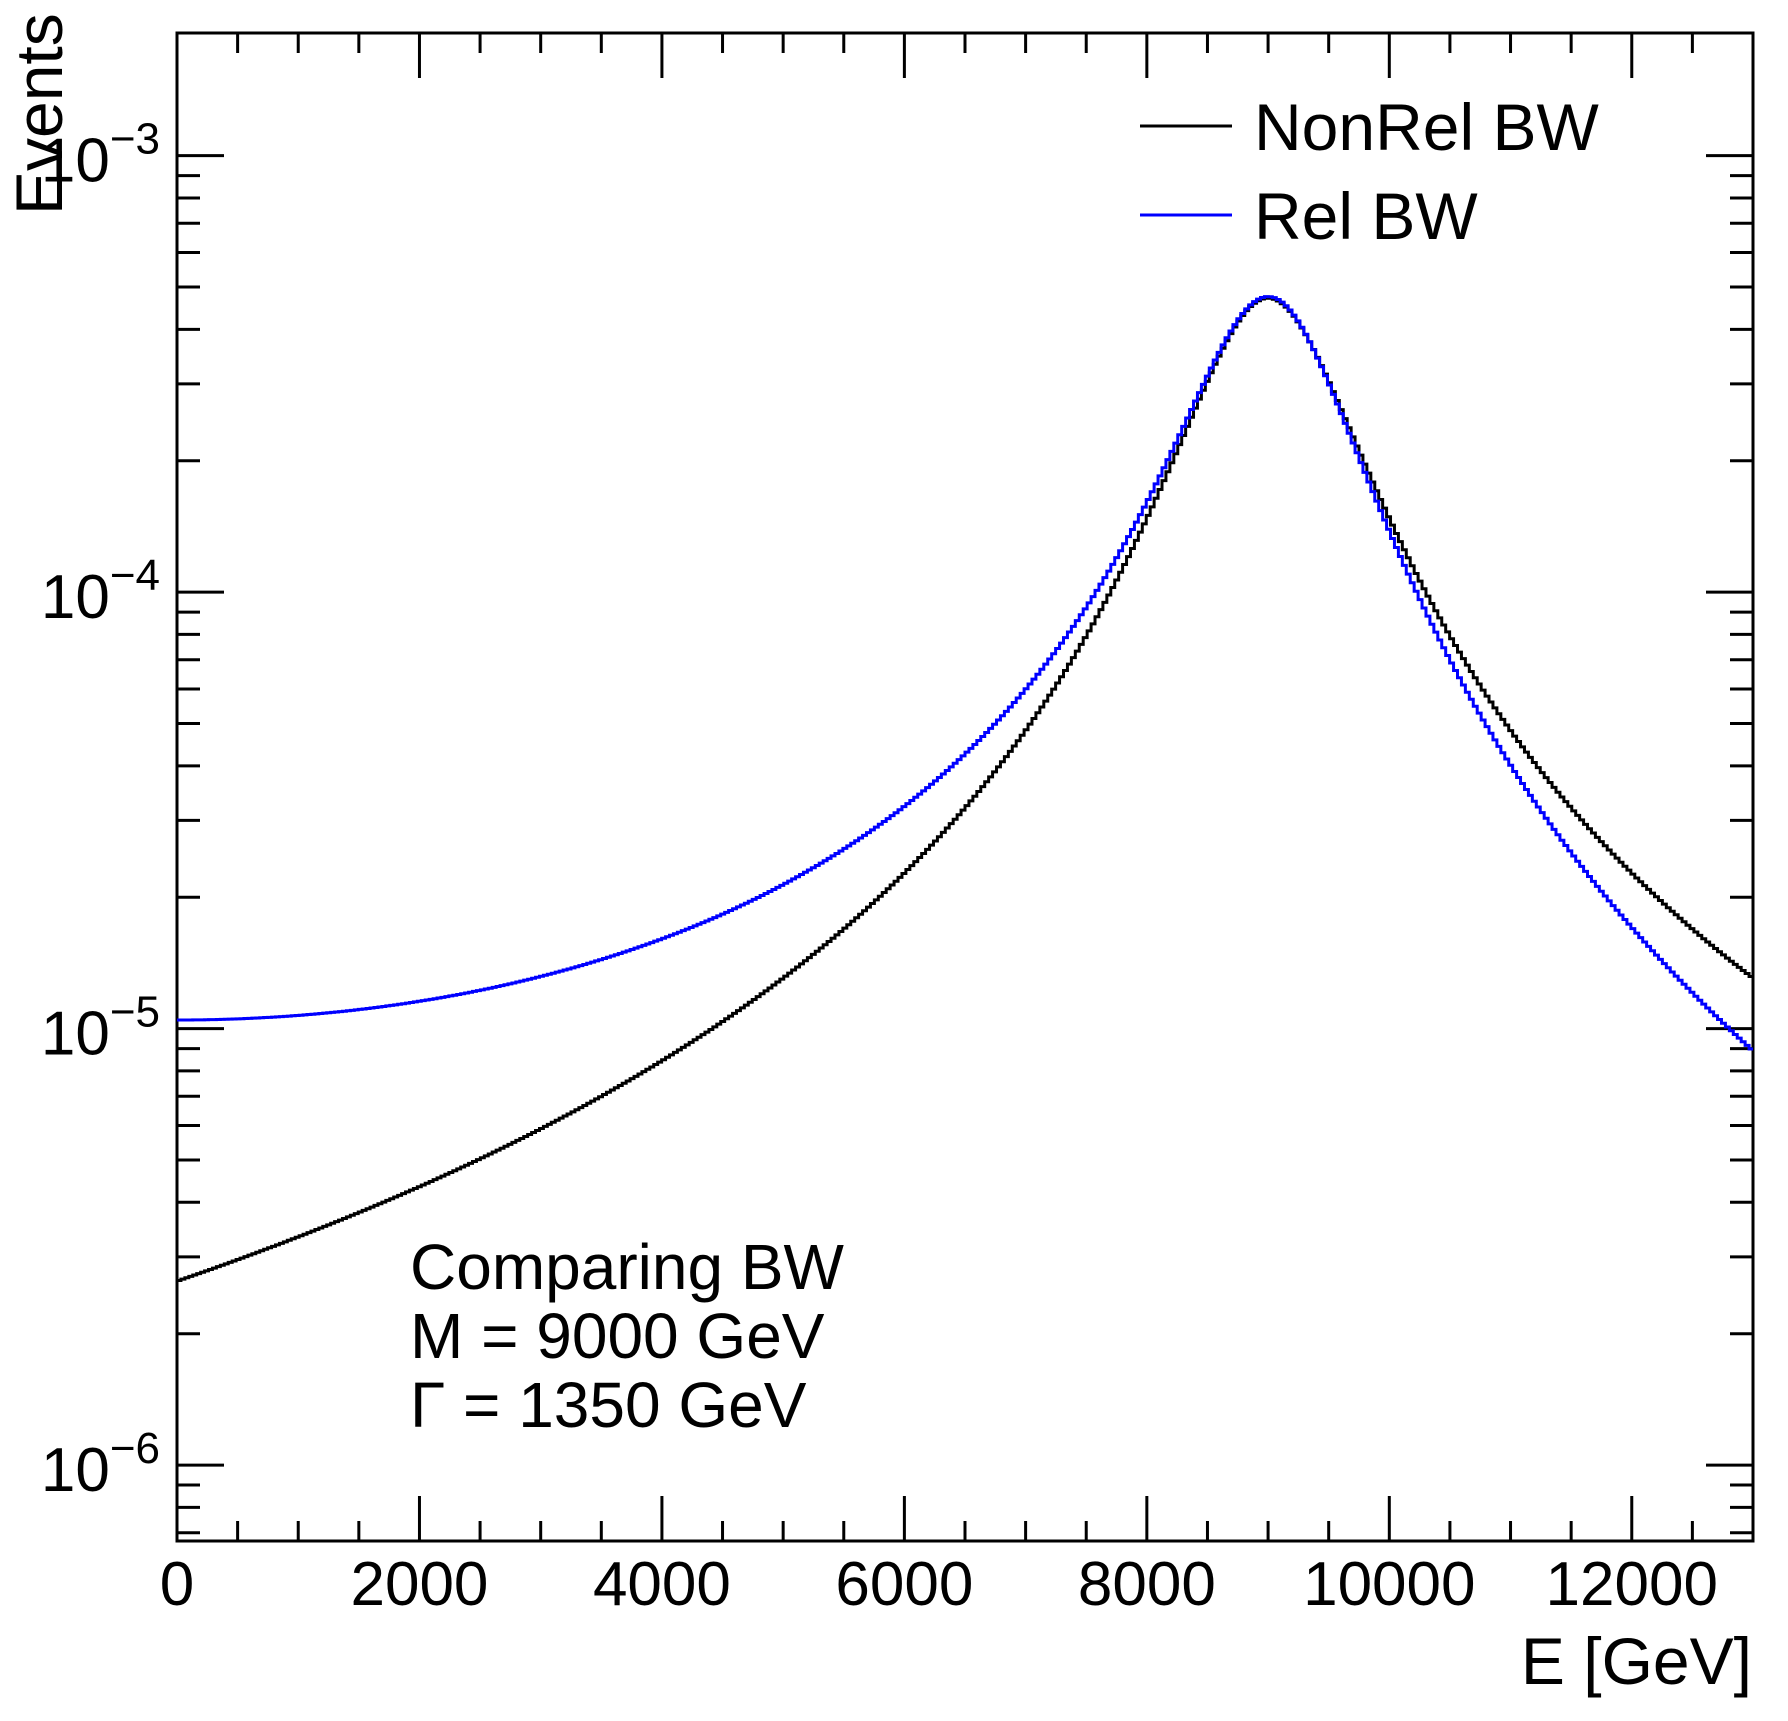 The image size is (1788, 1721). What do you see at coordinates (1366, 216) in the screenshot?
I see `legend-label-rel: Rel BW` at bounding box center [1366, 216].